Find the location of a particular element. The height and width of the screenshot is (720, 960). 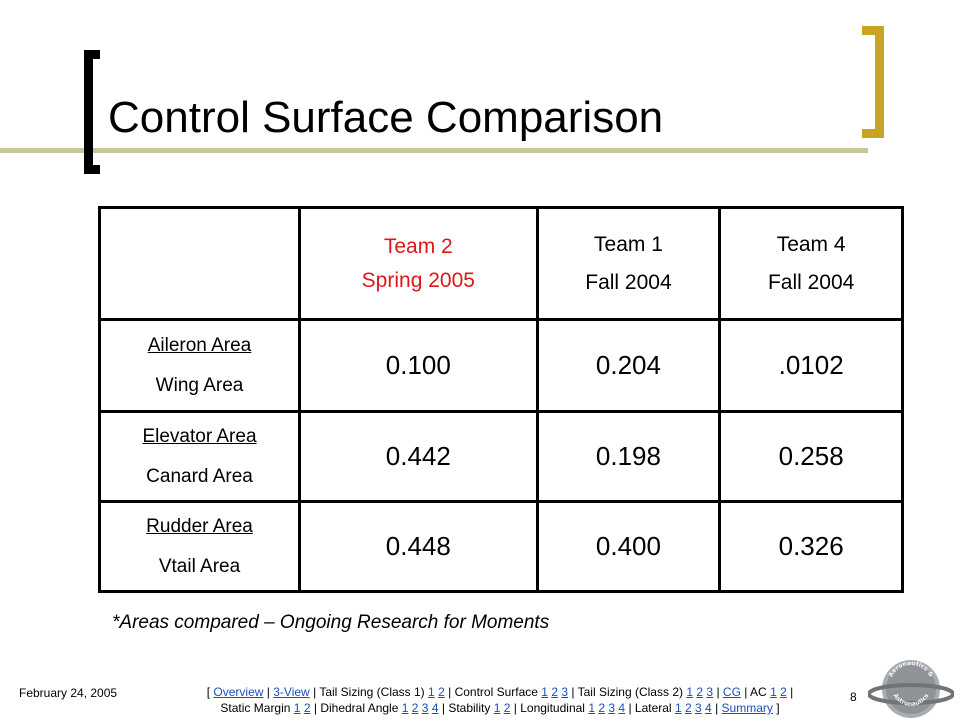

nav-section-label: Stability is located at coordinates (469, 708).